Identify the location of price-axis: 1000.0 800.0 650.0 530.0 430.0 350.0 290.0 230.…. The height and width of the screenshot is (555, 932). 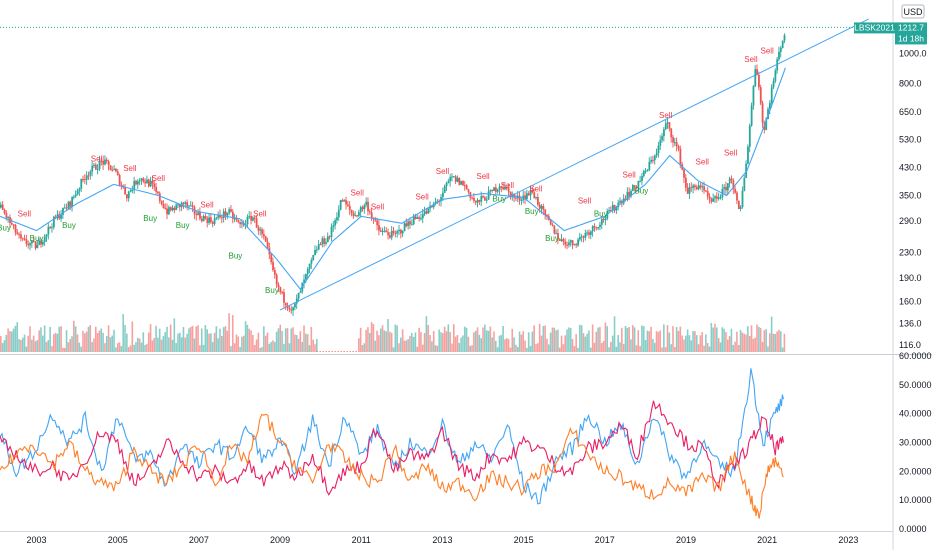
(913, 199).